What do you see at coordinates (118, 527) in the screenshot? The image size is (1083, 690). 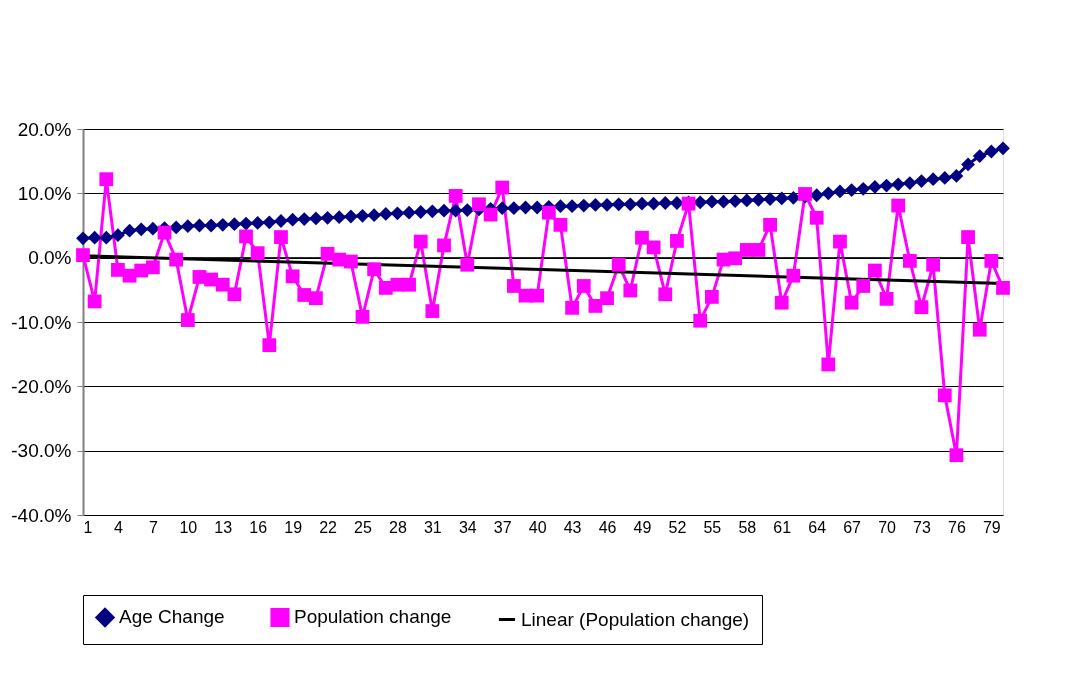 I see `x-tick-label: 4` at bounding box center [118, 527].